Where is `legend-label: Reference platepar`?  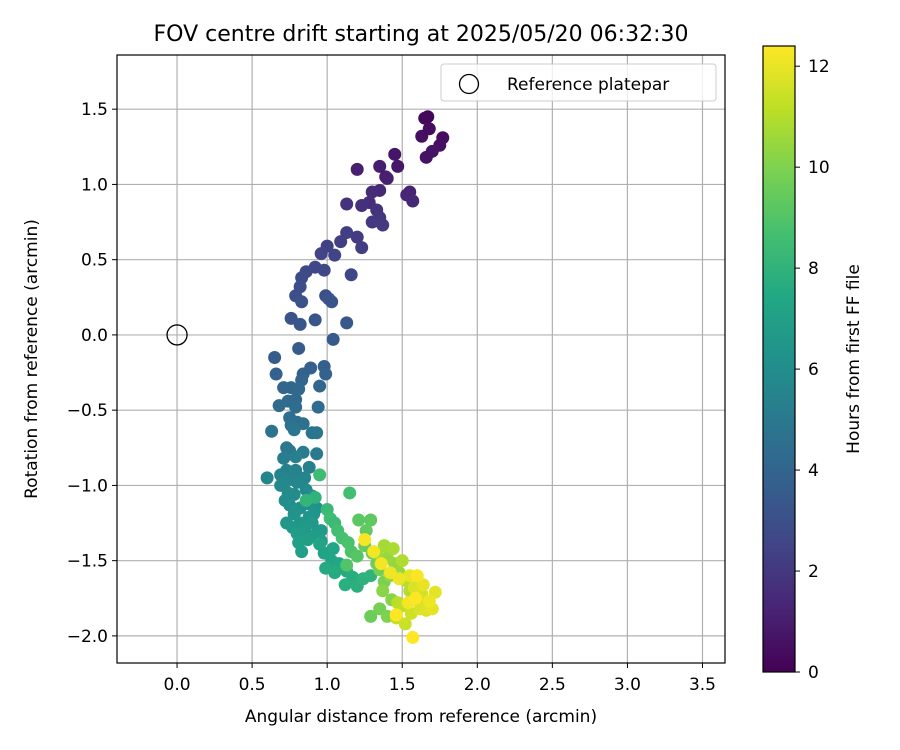 legend-label: Reference platepar is located at coordinates (588, 85).